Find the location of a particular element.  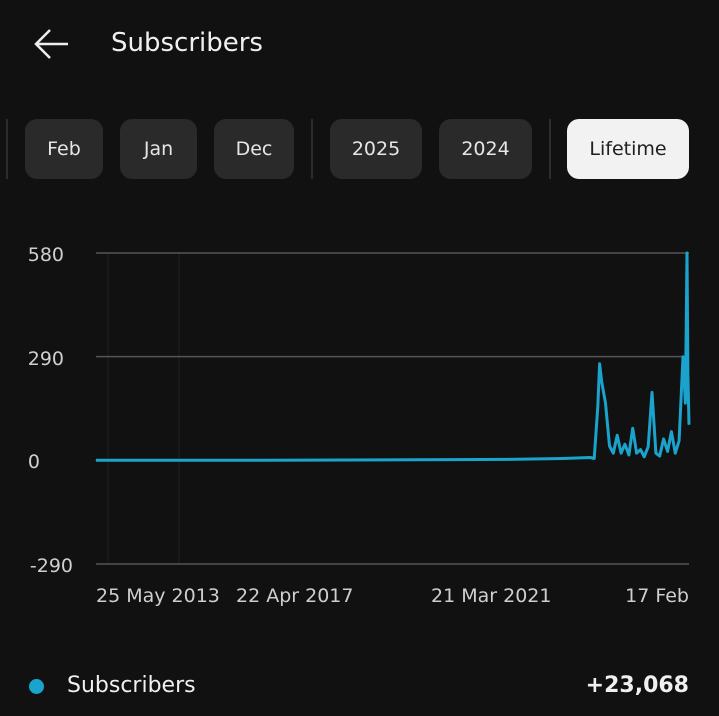

filter-2025: 2025 is located at coordinates (376, 149).